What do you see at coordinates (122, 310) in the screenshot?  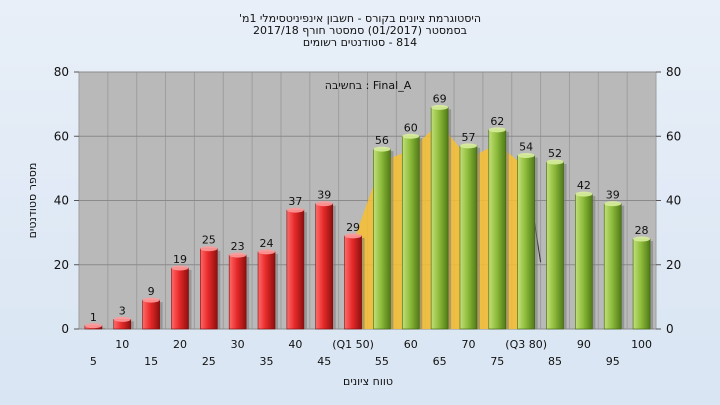 I see `bar-value-label: 3` at bounding box center [122, 310].